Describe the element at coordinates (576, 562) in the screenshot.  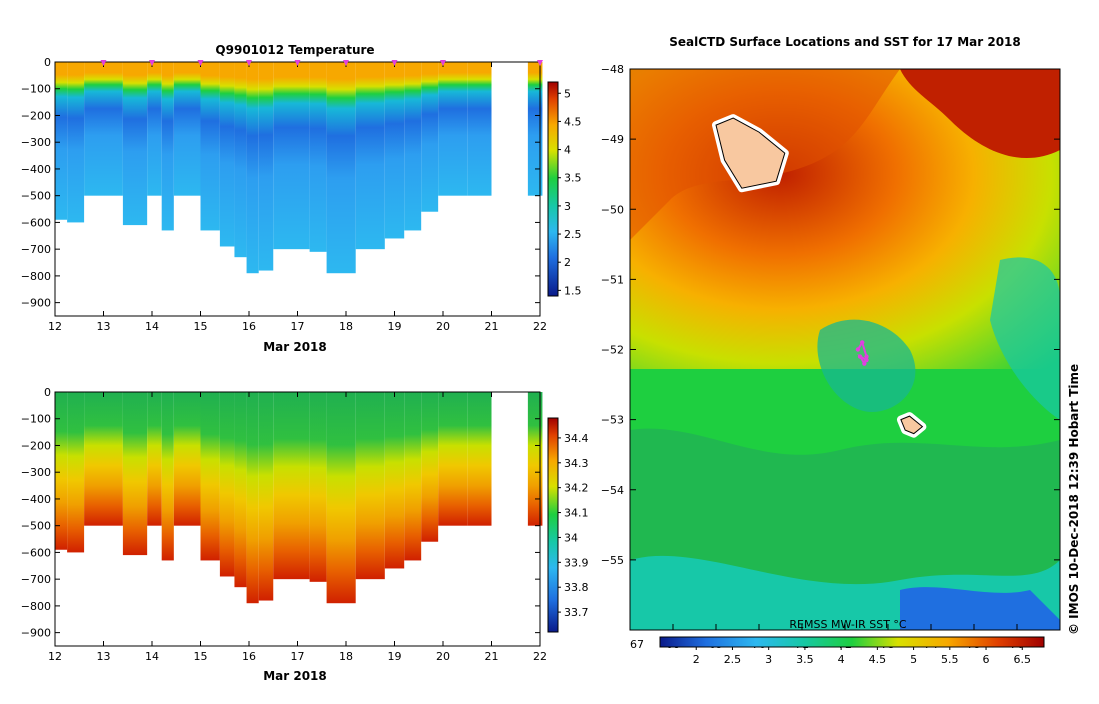
I see `colorbar-tick-label: 33.9` at that location.